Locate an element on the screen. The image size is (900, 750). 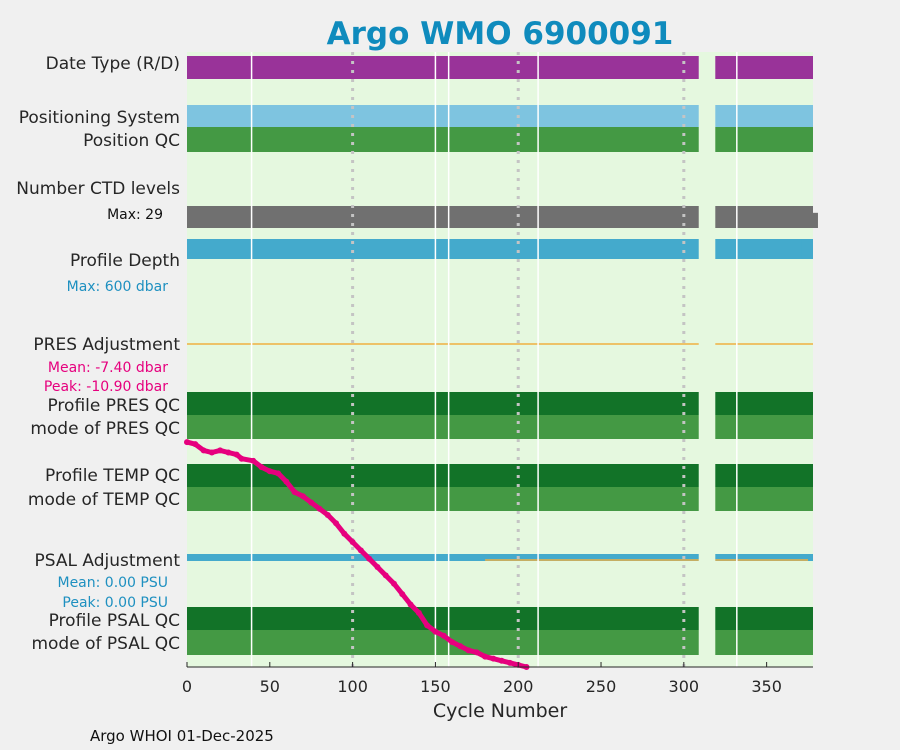
label-mode-temp-qc: mode of TEMP QC is located at coordinates (104, 500).